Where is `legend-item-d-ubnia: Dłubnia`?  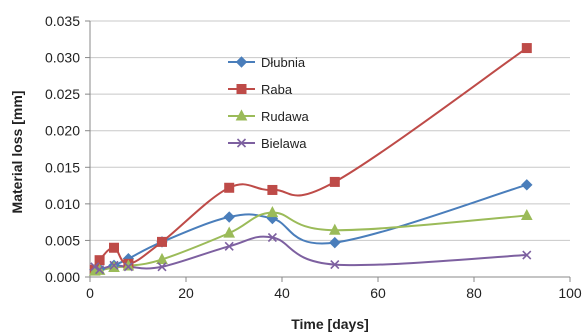 legend-item-d-ubnia: Dłubnia is located at coordinates (267, 62).